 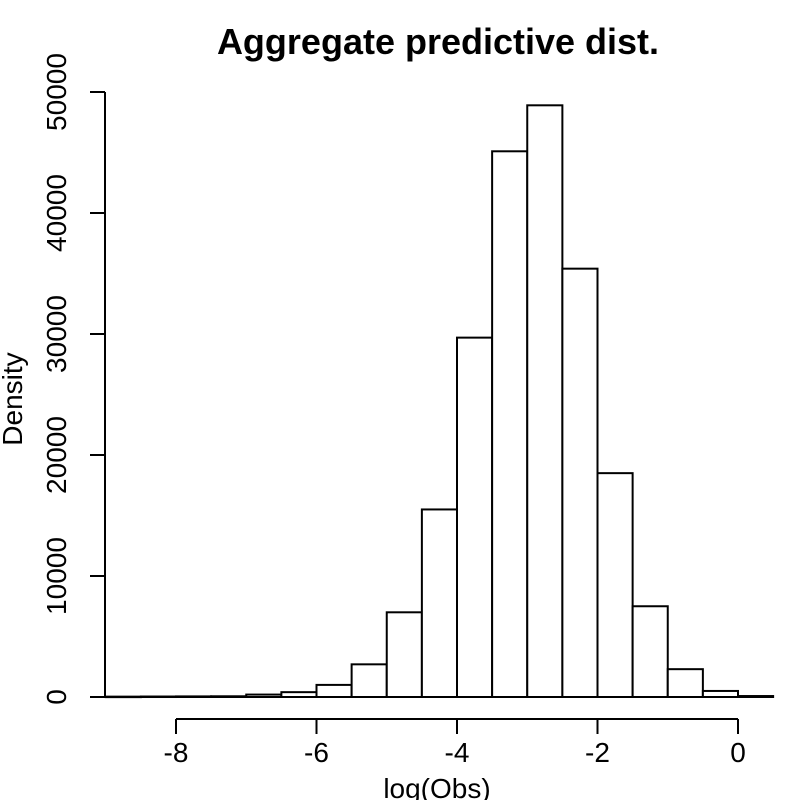 I want to click on x-axis: -8 -6 -4 -2 0, so click(x=455, y=743).